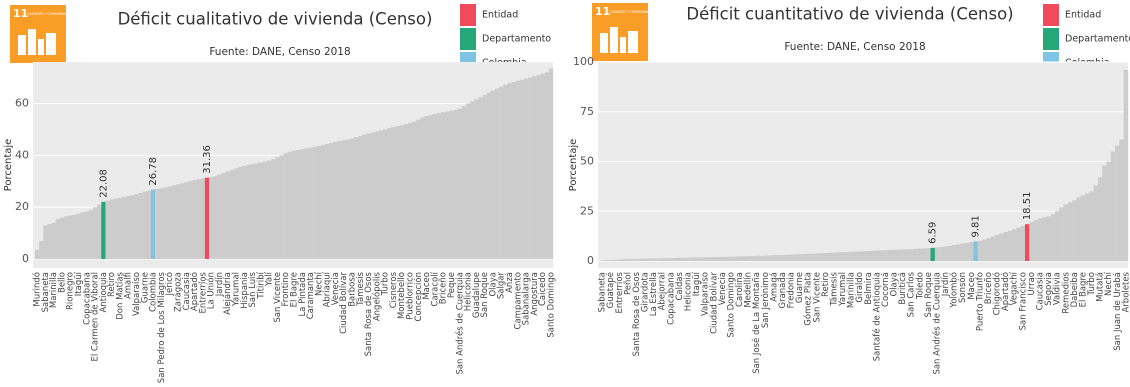 The image size is (1130, 387). Describe the element at coordinates (270, 279) in the screenshot. I see `x-tick-label: Yalí` at that location.